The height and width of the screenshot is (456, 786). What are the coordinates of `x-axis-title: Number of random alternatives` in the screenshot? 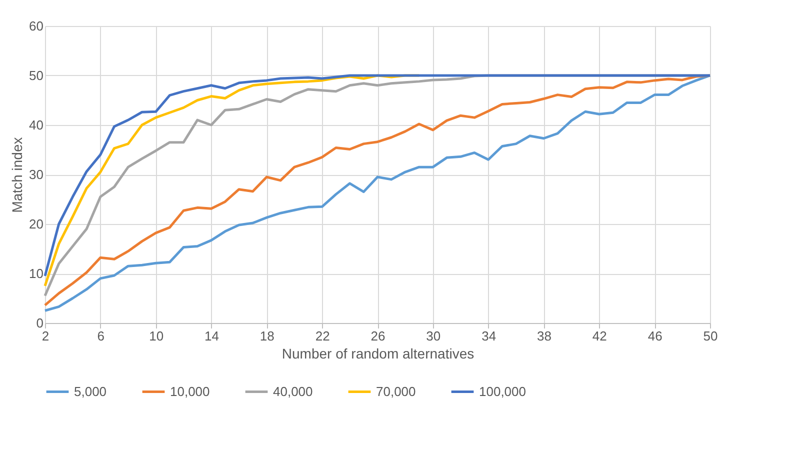 It's located at (378, 354).